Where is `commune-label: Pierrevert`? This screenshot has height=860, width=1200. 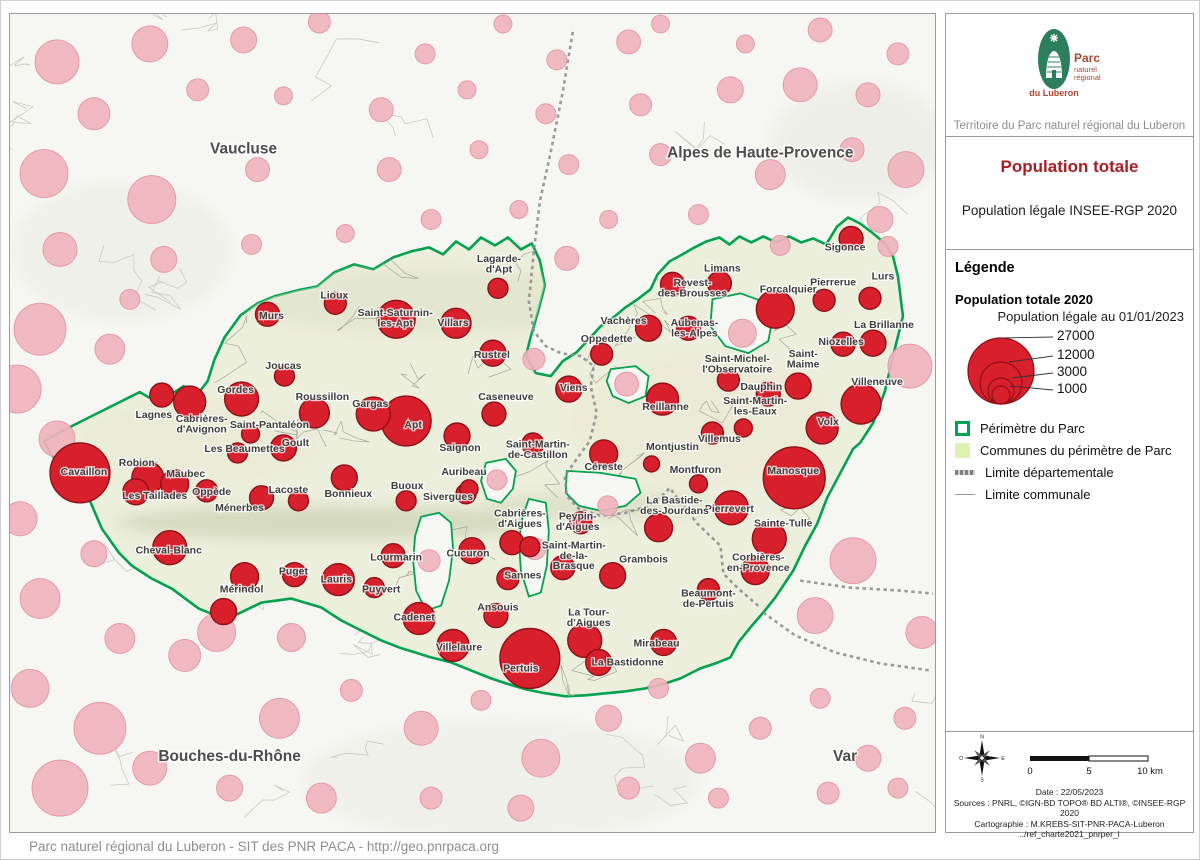 commune-label: Pierrevert is located at coordinates (729, 509).